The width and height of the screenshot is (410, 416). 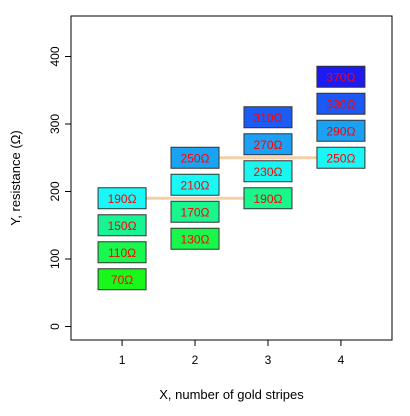 I want to click on data-point-label: 130Ω, so click(x=195, y=239).